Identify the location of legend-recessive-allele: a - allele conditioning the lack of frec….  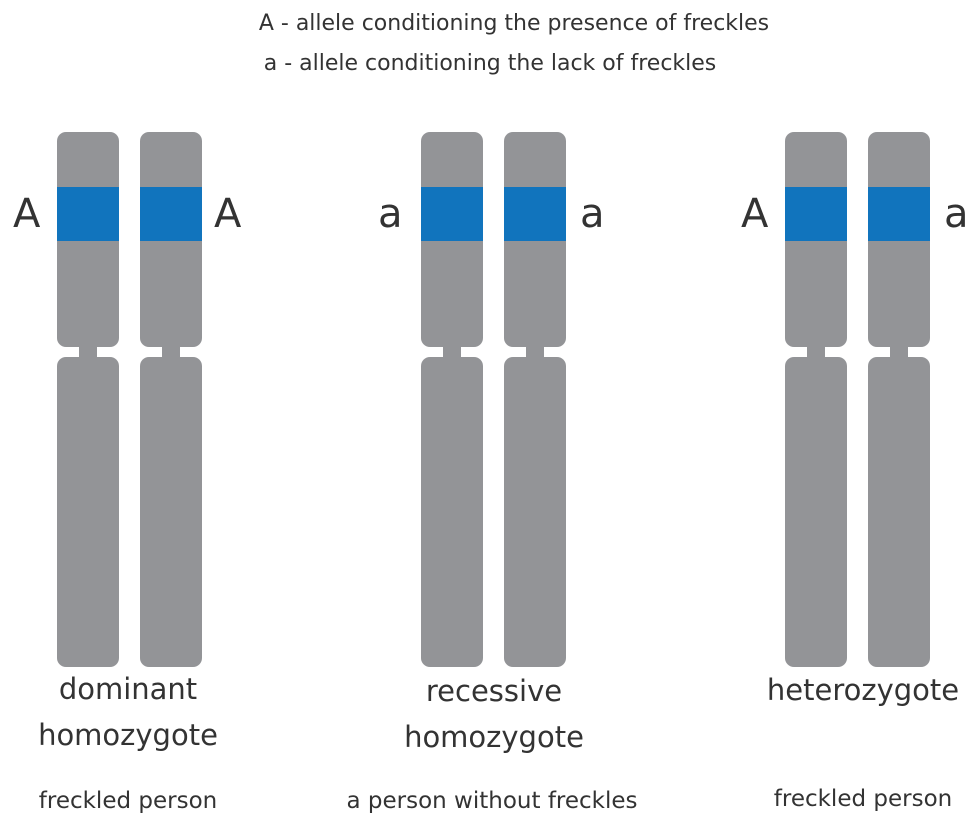
(490, 63).